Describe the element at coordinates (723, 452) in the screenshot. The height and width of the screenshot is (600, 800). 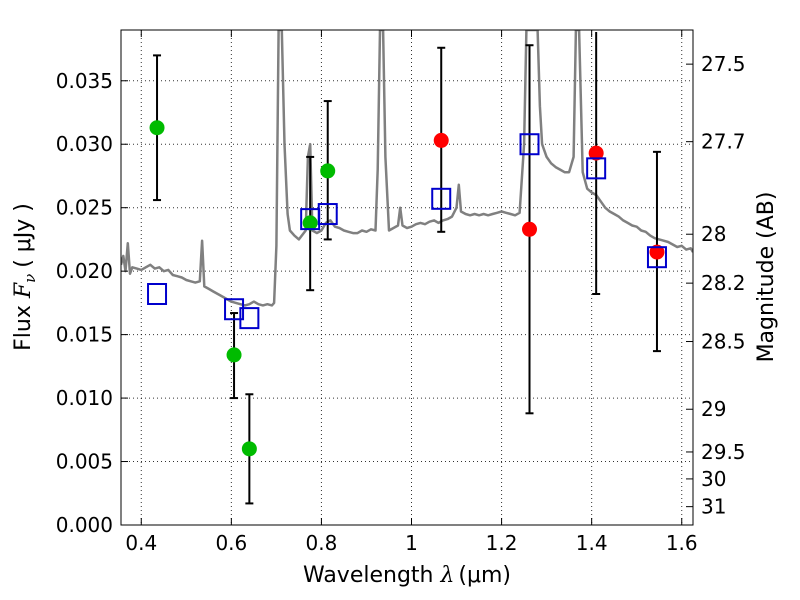
I see `right-tick-label: 29.5` at that location.